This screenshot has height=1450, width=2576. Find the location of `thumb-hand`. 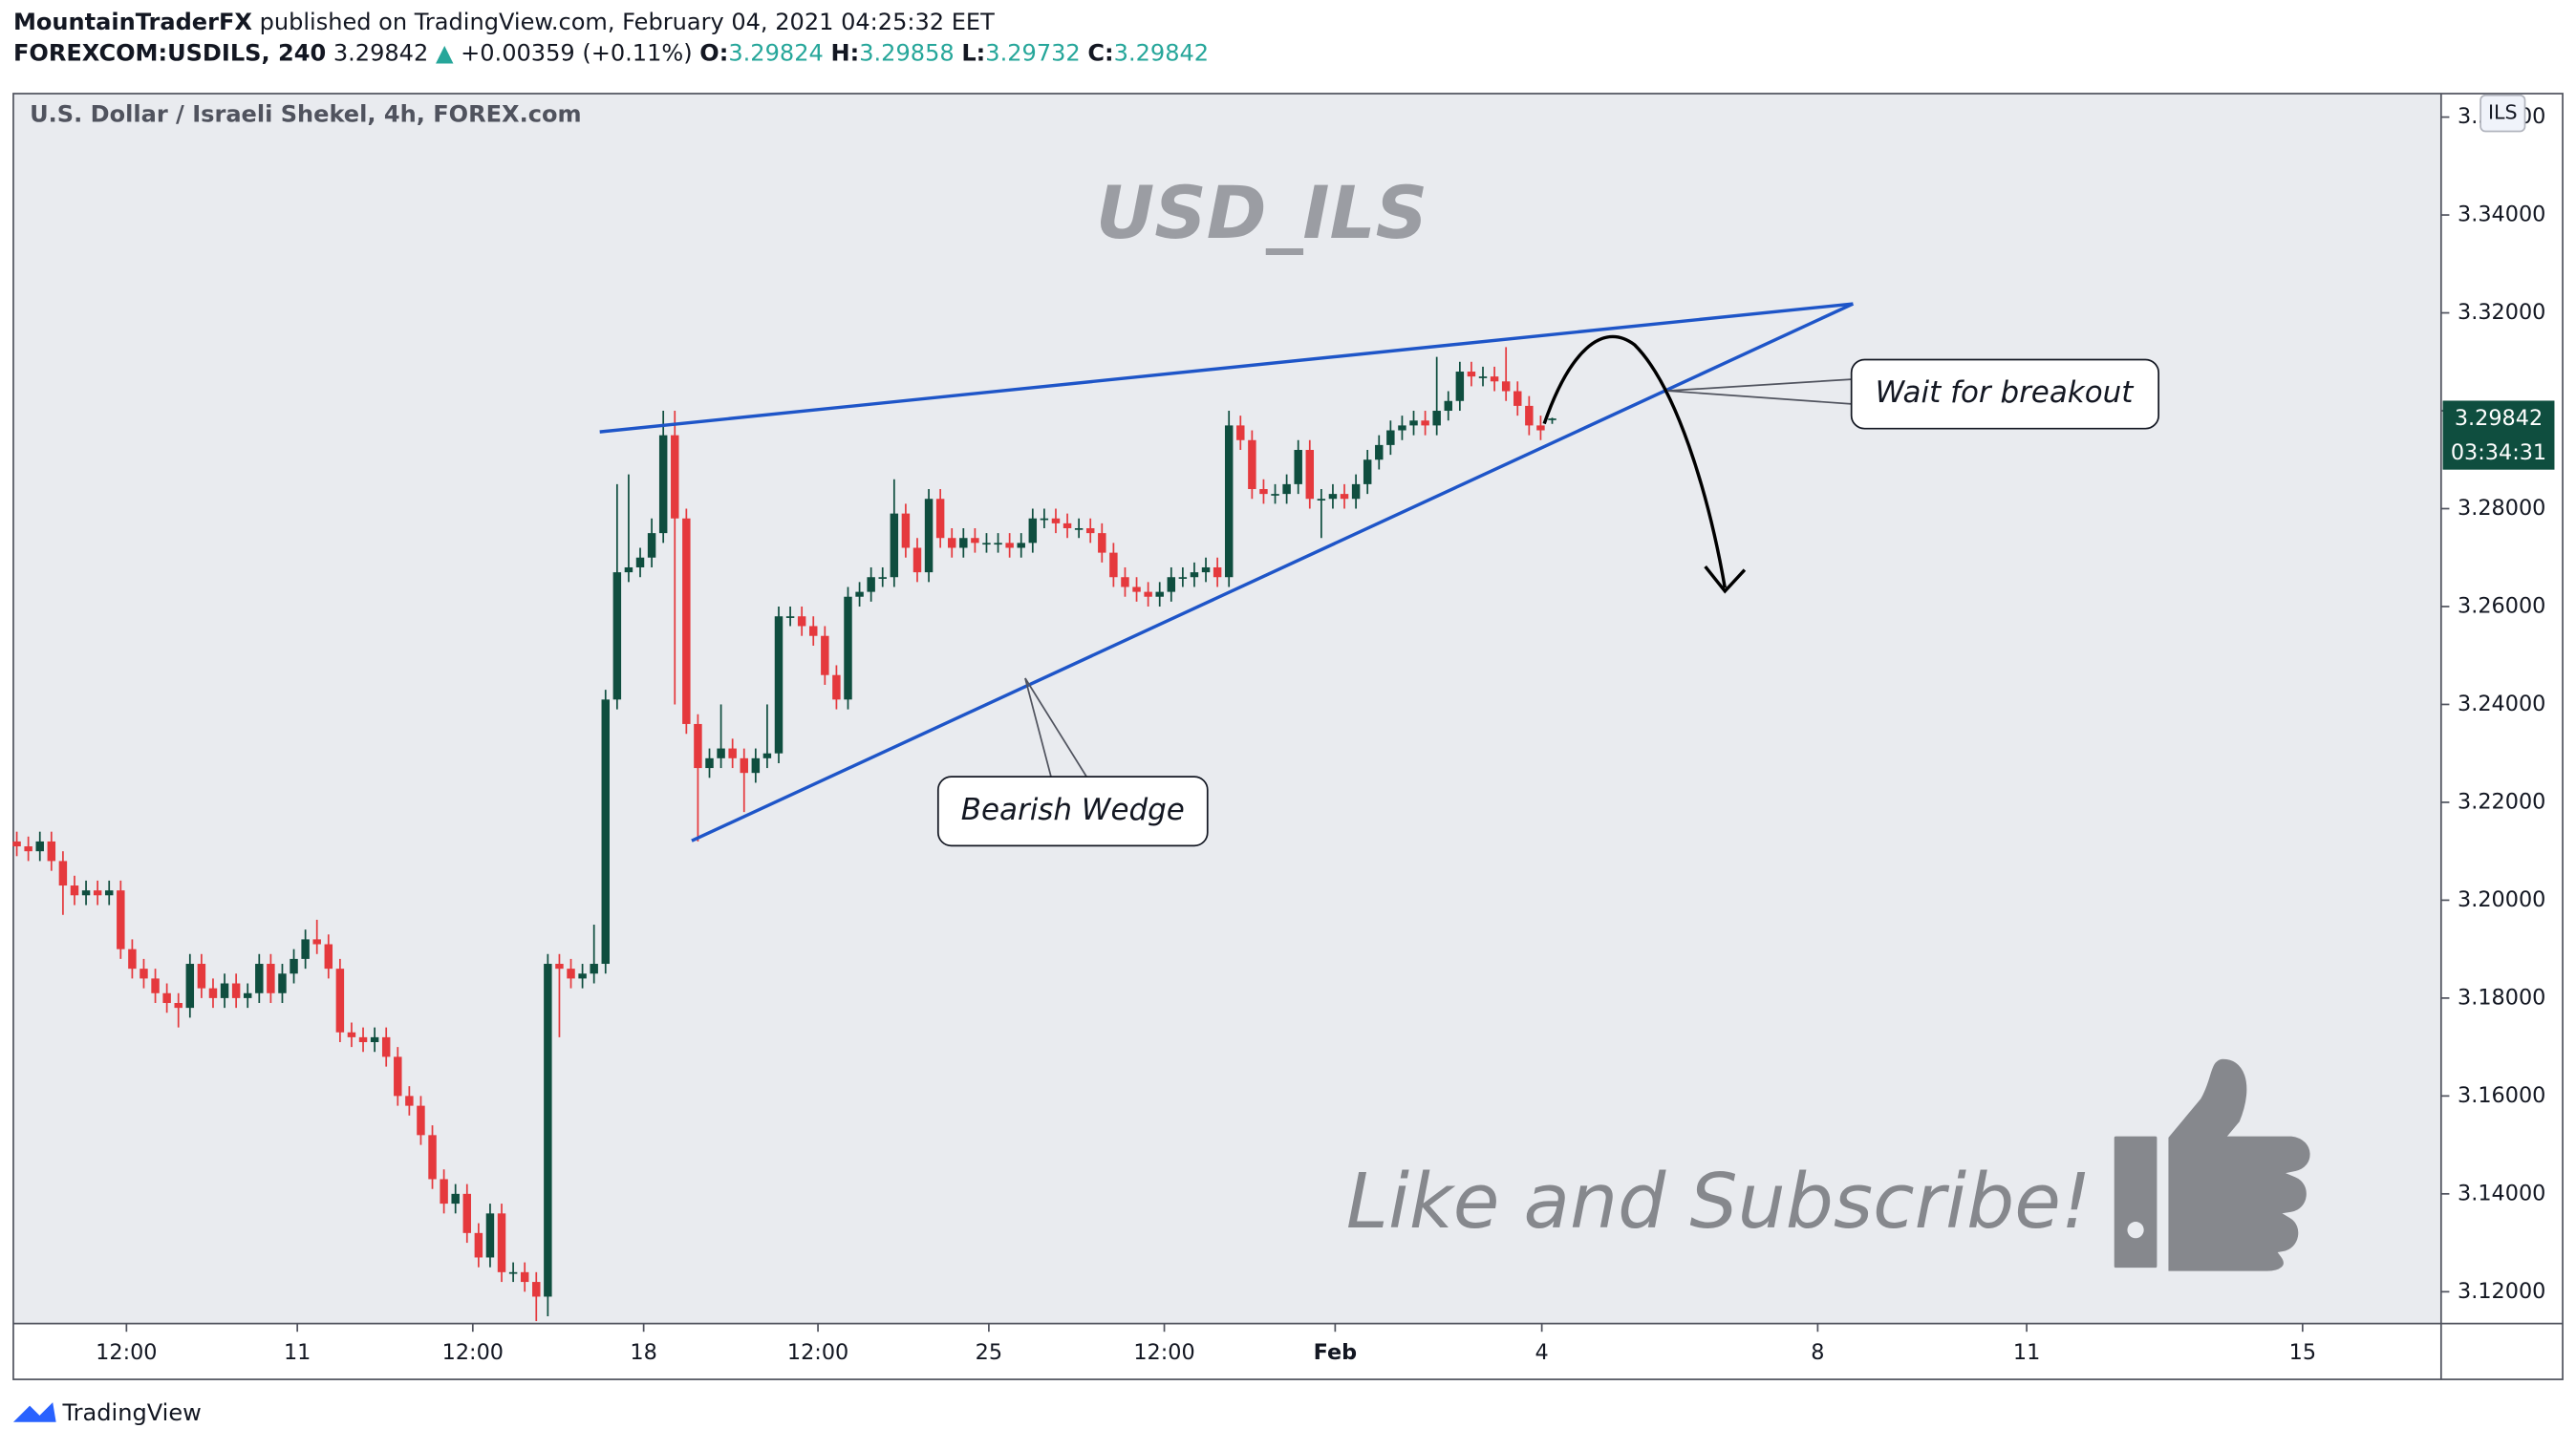

thumb-hand is located at coordinates (2239, 1165).